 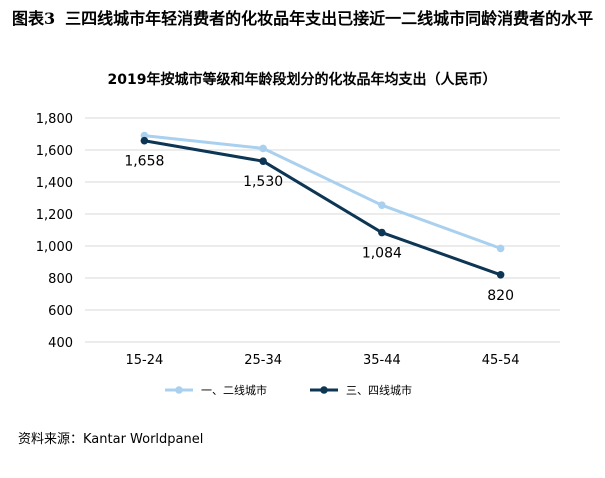 I want to click on legend-label: 一、二线城市, so click(x=234, y=390).